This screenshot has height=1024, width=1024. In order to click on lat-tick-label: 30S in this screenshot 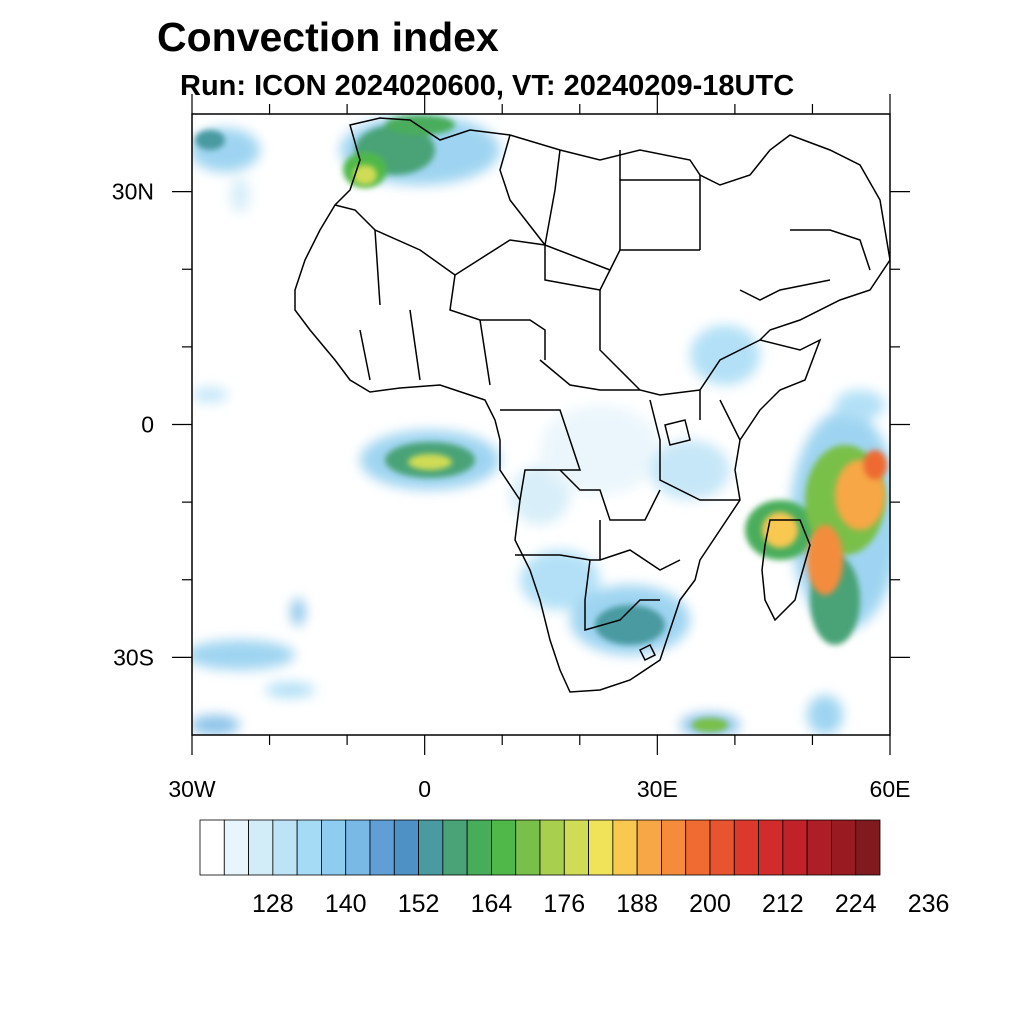, I will do `click(133, 657)`.